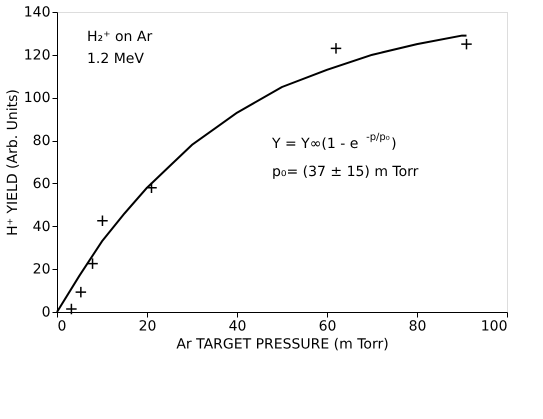 The height and width of the screenshot is (419, 543). What do you see at coordinates (345, 172) in the screenshot?
I see `annotation: p₀= (37 ± 15) m Torr` at bounding box center [345, 172].